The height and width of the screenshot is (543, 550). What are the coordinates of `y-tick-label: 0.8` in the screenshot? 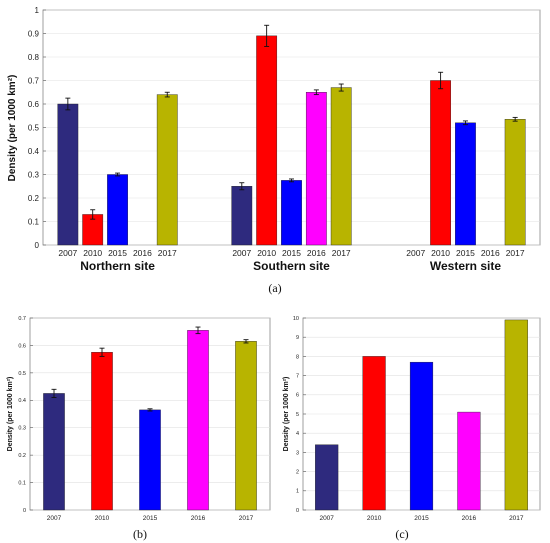 It's located at (34, 57).